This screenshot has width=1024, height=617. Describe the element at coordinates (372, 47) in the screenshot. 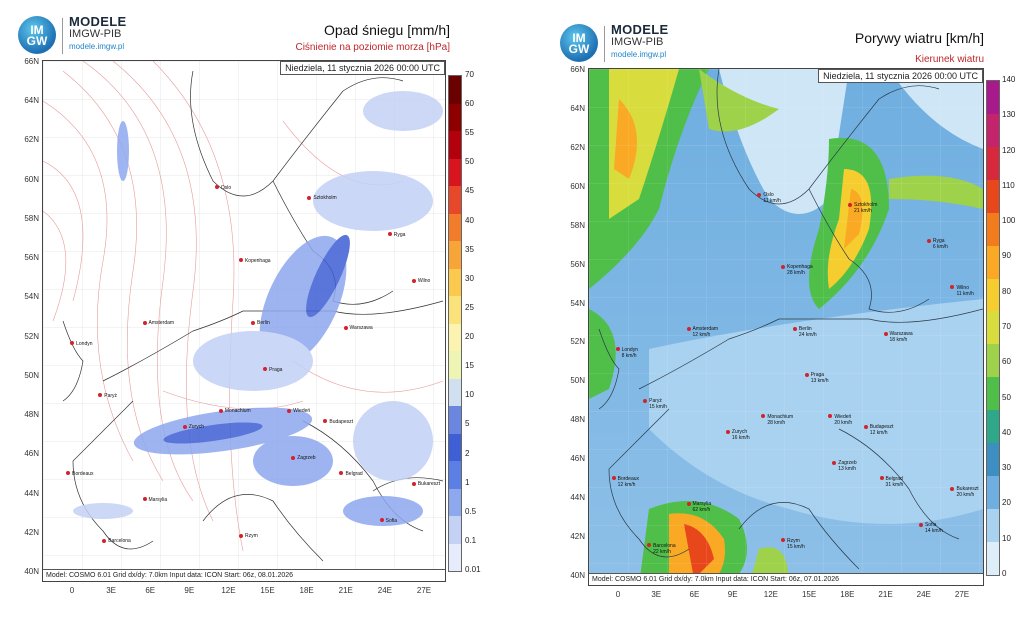

I see `map-subtitle: Ciśnienie na poziomie morza [hPa]` at that location.